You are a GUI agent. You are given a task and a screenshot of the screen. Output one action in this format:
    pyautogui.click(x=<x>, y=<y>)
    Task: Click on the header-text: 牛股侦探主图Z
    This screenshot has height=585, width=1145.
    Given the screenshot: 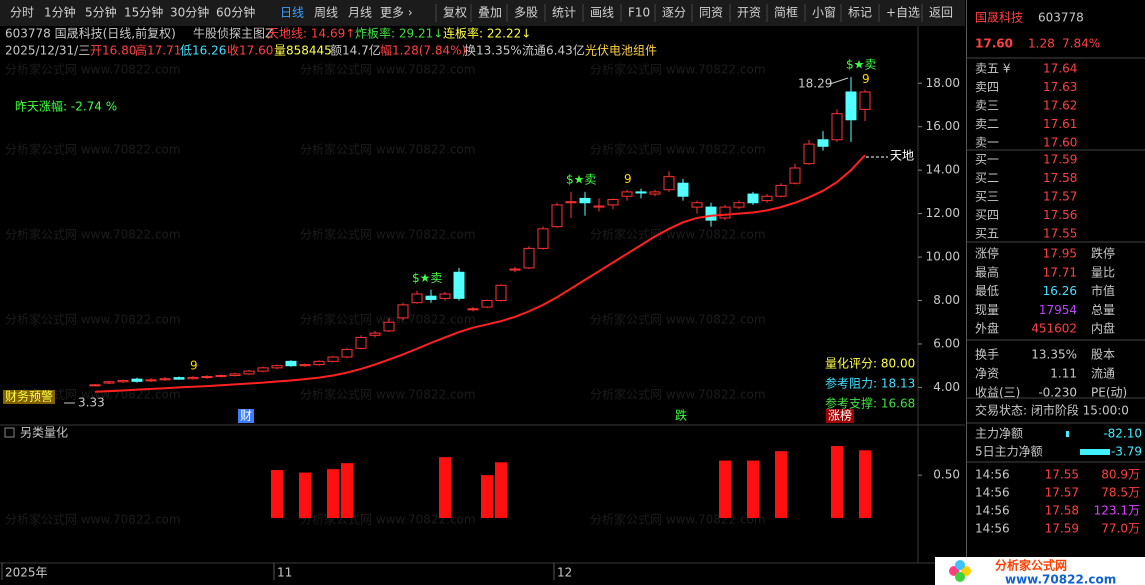 What is the action you would take?
    pyautogui.click(x=233, y=33)
    